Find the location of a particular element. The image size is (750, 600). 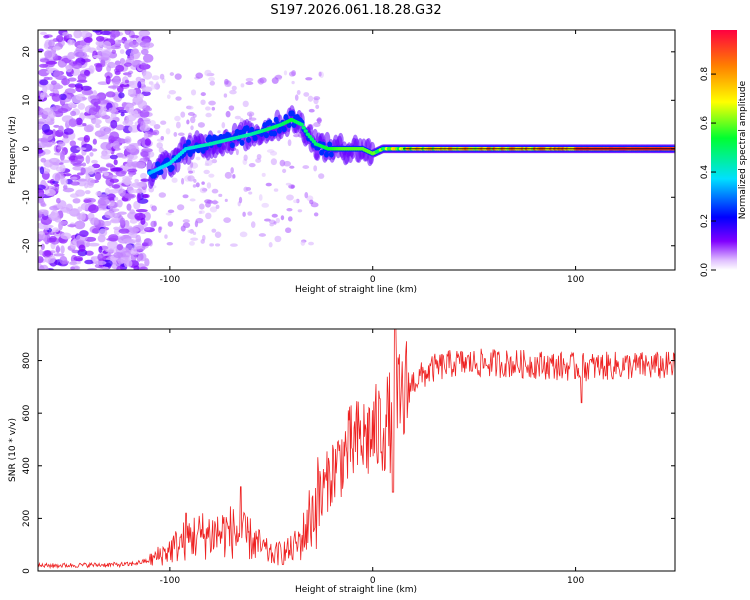

x-tick-label: 100 is located at coordinates (575, 280).